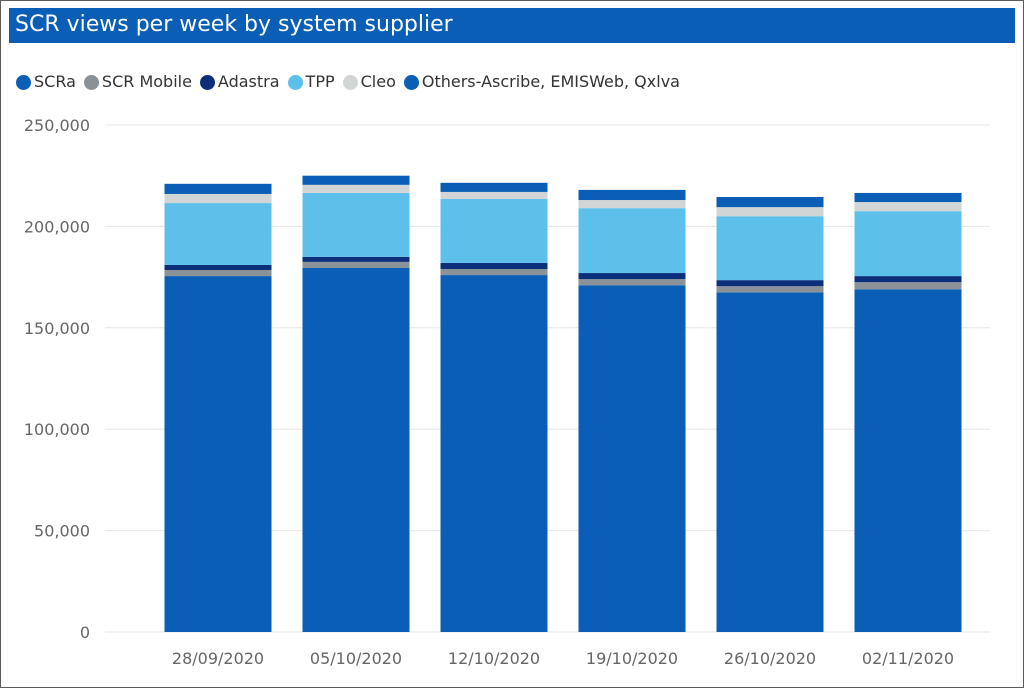  Describe the element at coordinates (146, 81) in the screenshot. I see `legend-label: SCR Mobile` at that location.